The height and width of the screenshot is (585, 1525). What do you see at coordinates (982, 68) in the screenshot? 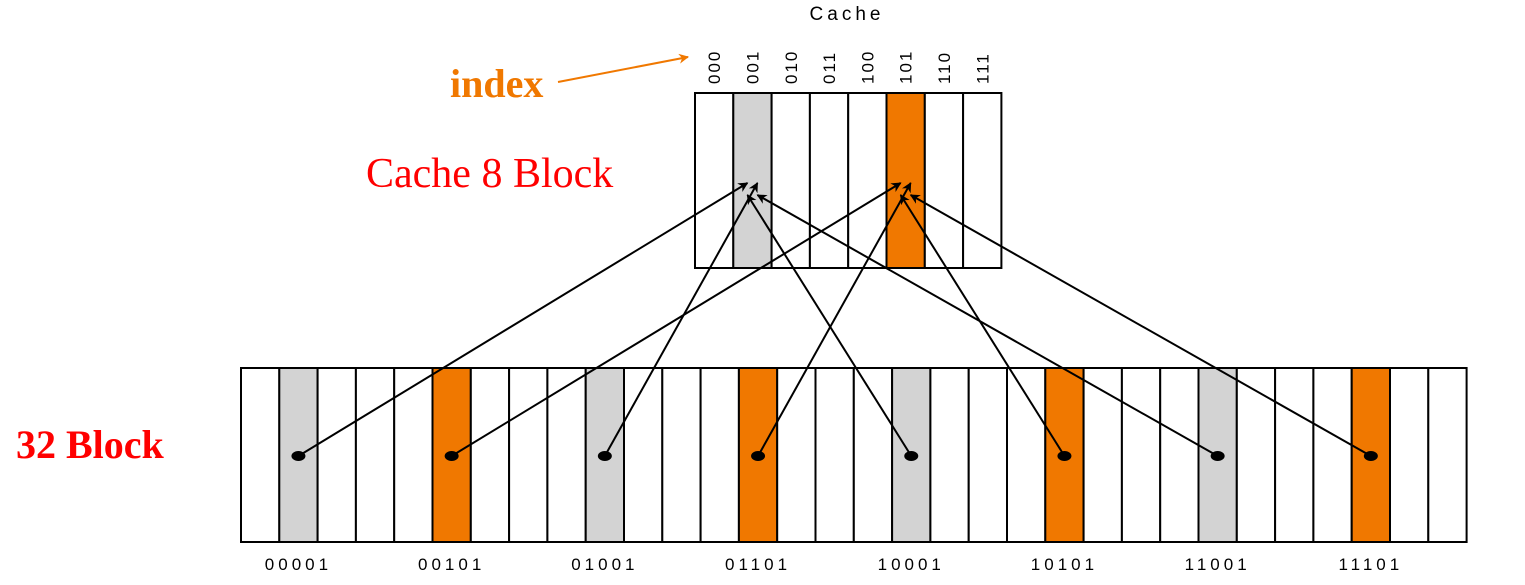
I see `cache-index-label: 111` at bounding box center [982, 68].